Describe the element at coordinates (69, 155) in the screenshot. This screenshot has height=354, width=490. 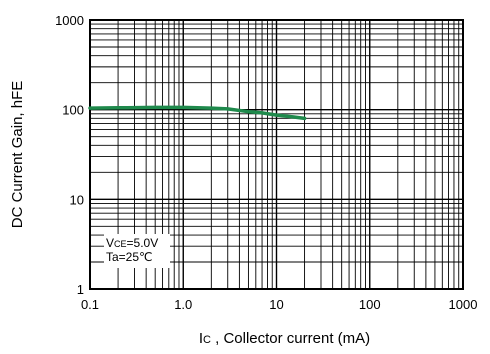
I see `y-tick-labels: 1 10 100 1000` at that location.